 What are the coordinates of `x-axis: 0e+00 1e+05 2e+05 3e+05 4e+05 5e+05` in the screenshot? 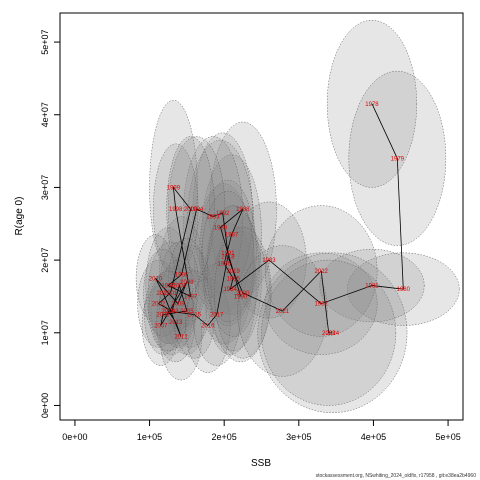 It's located at (261, 430).